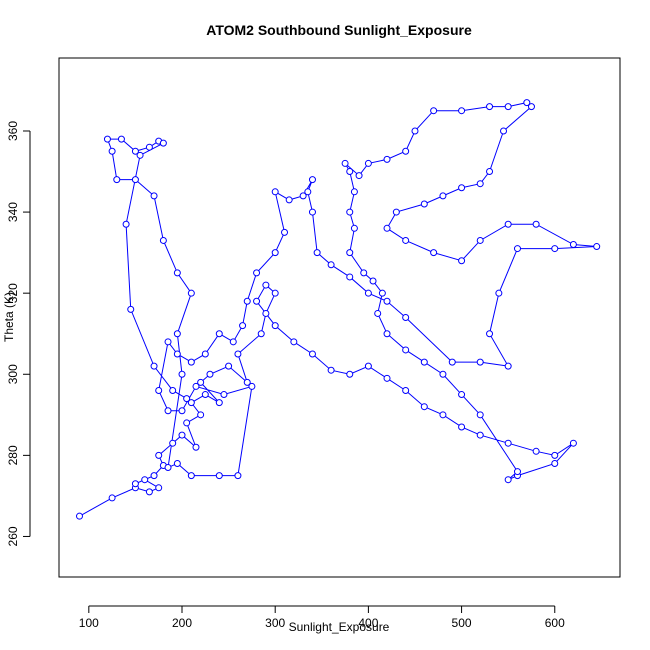 The image size is (650, 650). I want to click on x-tick-label: 500, so click(462, 623).